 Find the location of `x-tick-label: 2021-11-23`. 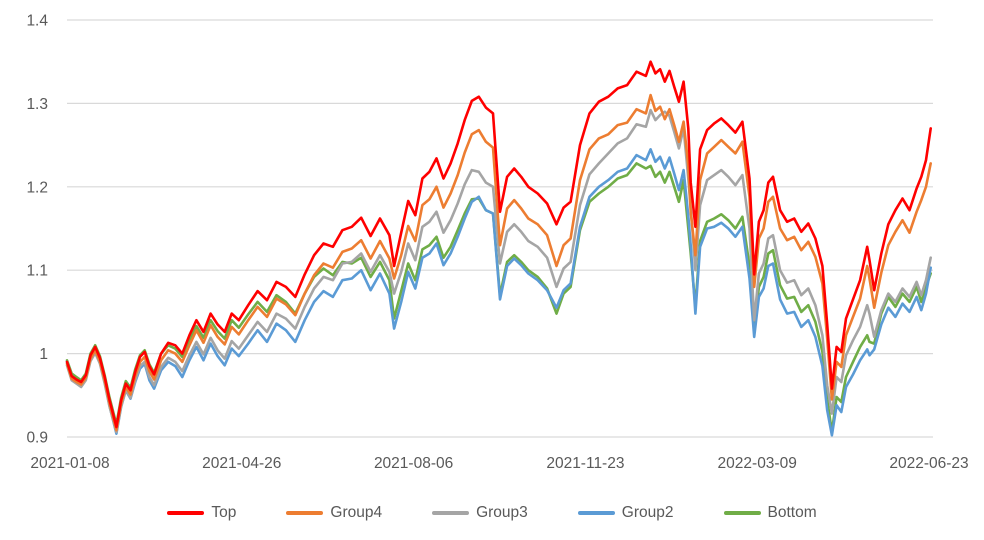

x-tick-label: 2021-11-23 is located at coordinates (585, 463).